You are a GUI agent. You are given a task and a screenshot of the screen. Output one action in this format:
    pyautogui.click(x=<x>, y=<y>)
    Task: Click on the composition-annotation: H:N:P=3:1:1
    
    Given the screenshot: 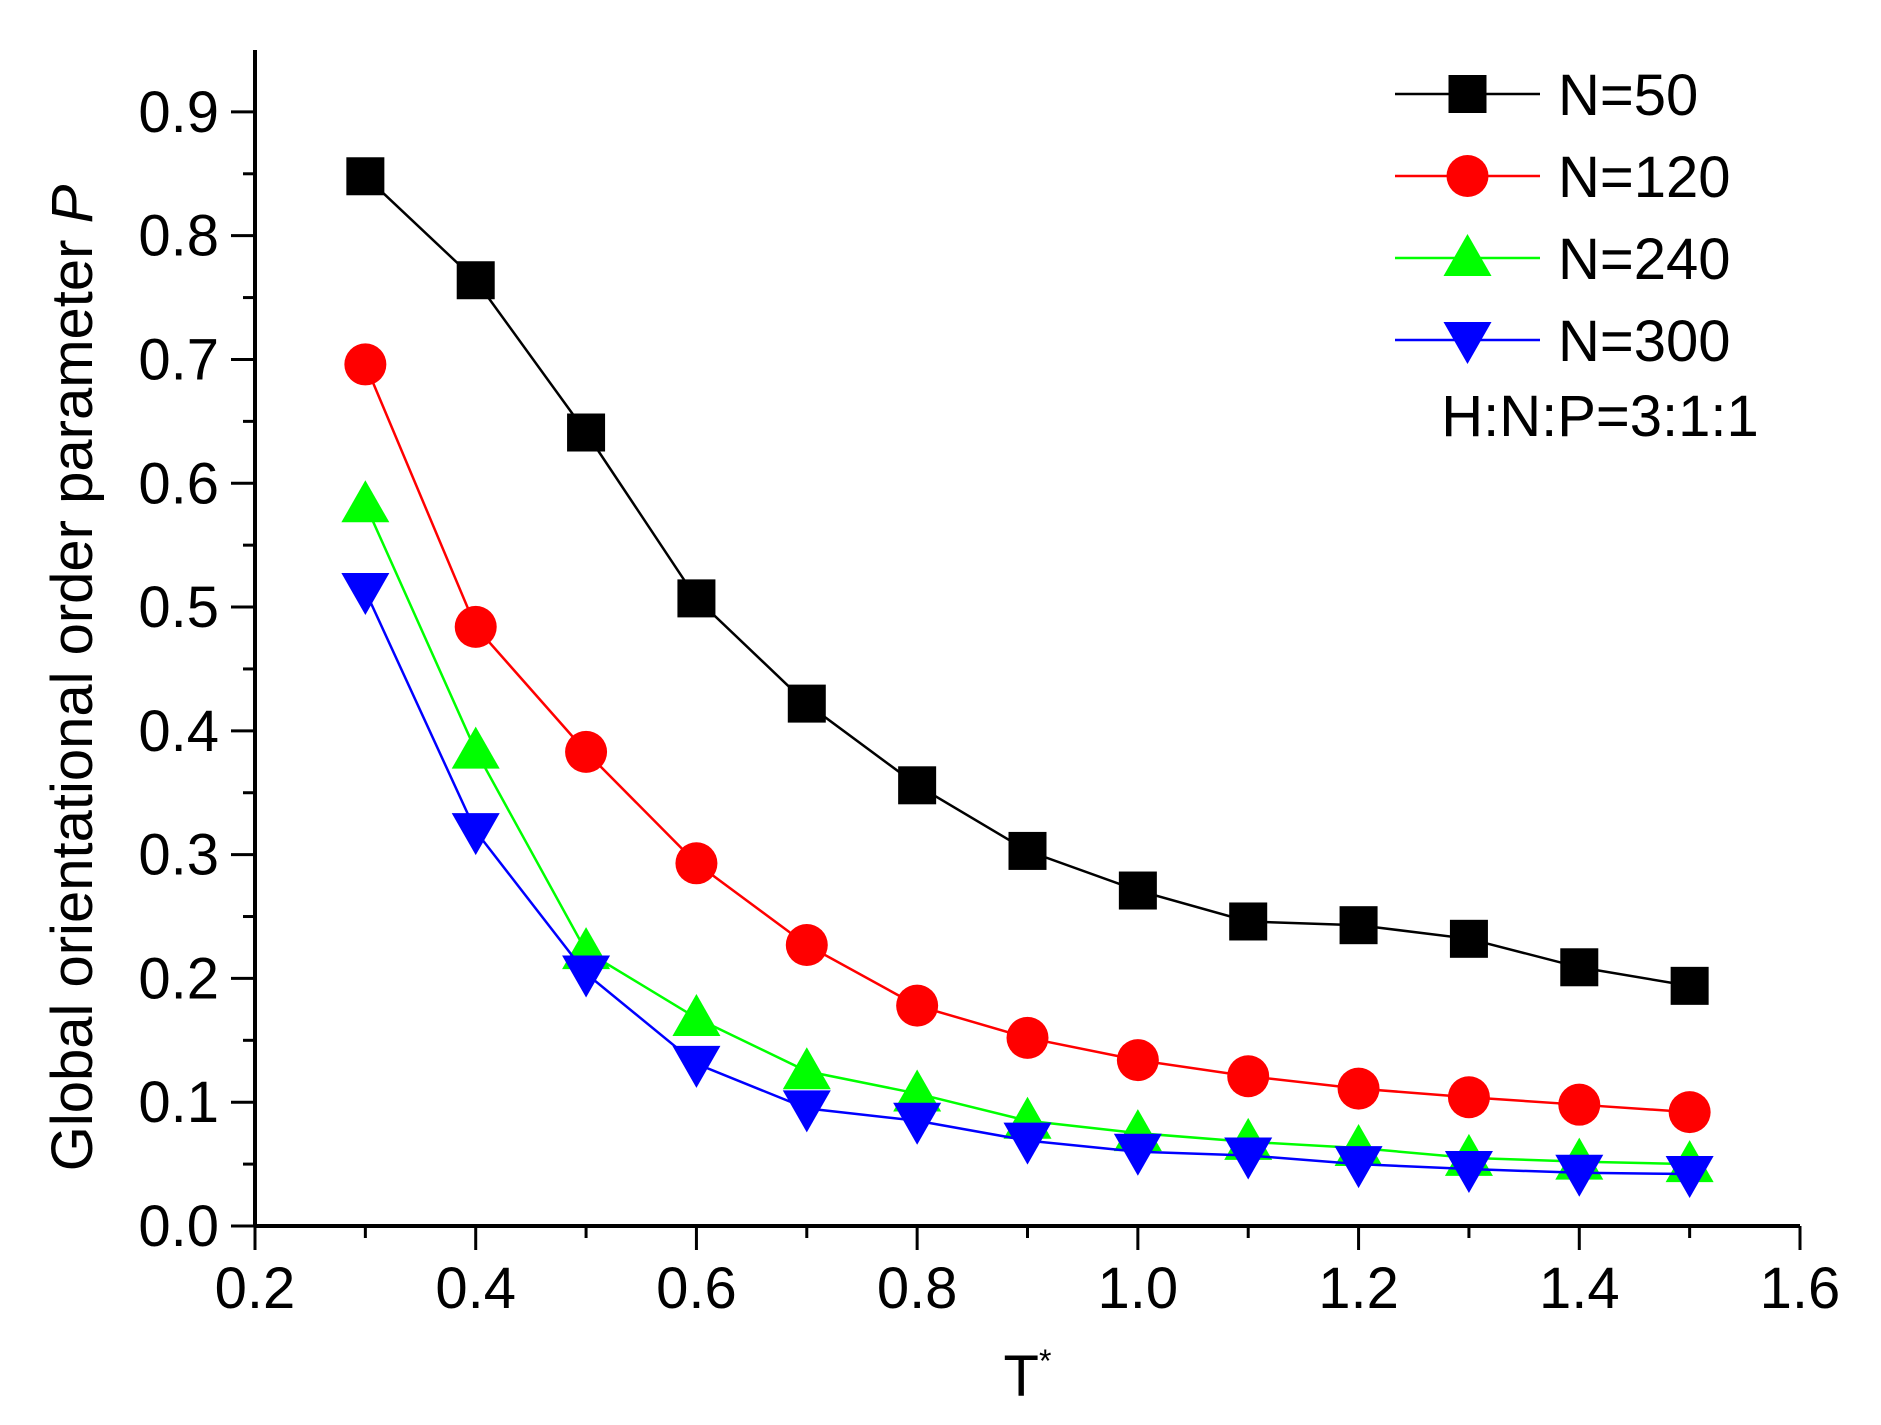 What is the action you would take?
    pyautogui.click(x=1600, y=416)
    